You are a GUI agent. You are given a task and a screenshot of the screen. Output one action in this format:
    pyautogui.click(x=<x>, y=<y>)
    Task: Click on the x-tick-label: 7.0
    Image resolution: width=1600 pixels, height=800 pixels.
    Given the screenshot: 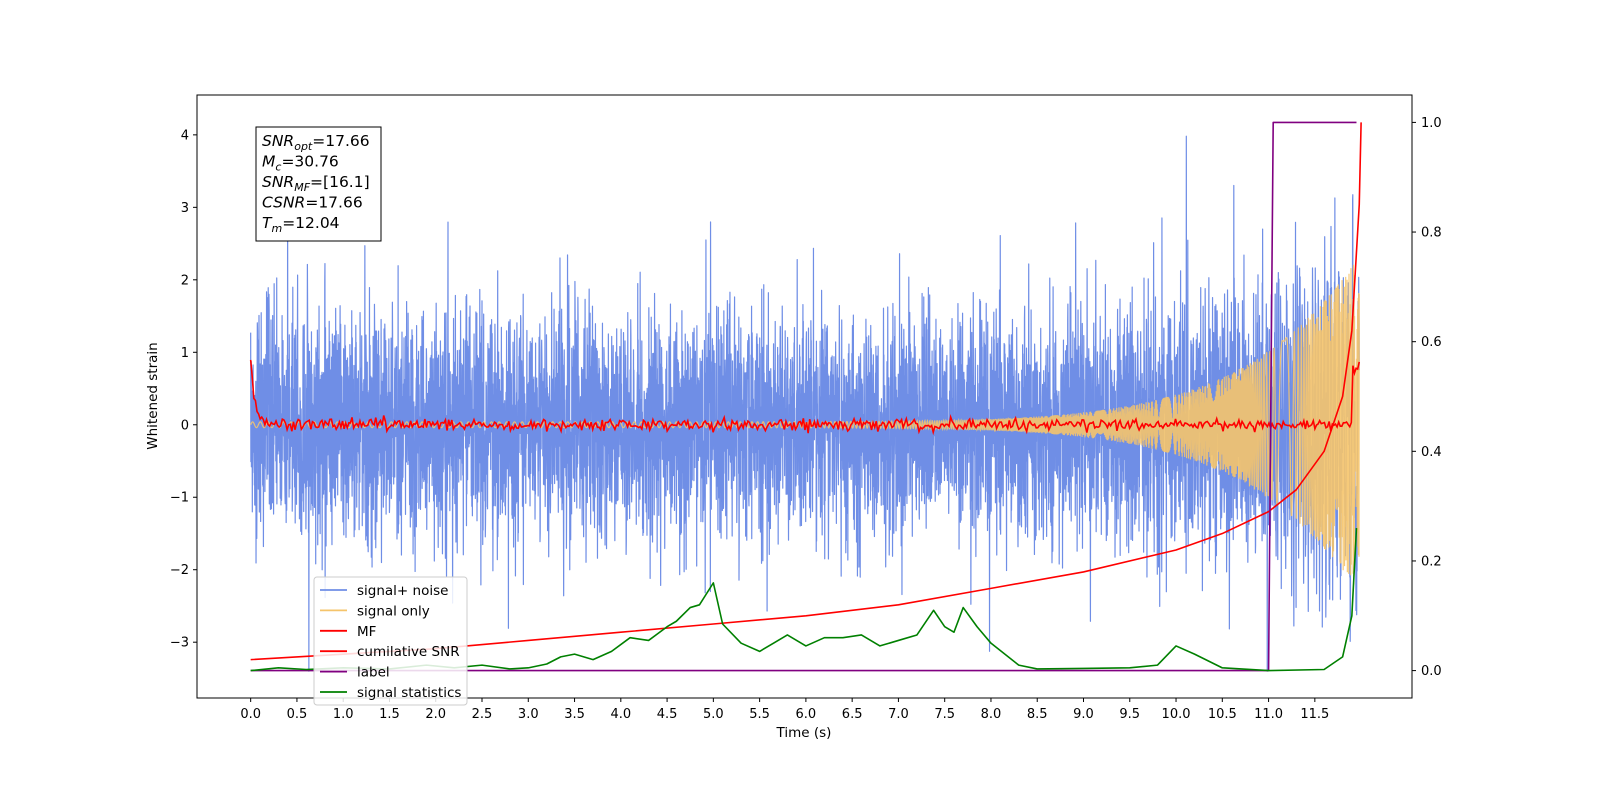 What is the action you would take?
    pyautogui.click(x=898, y=714)
    